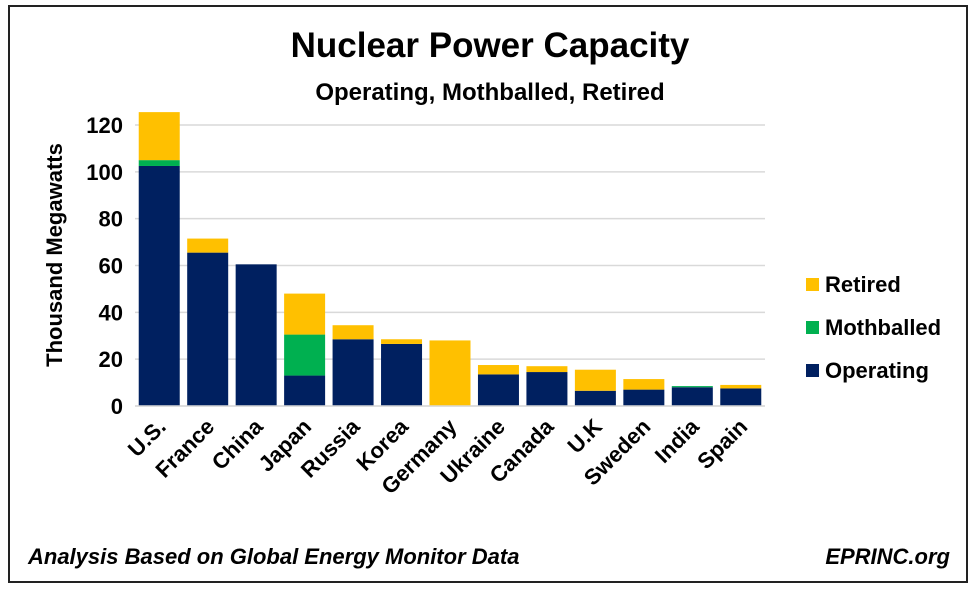 The image size is (980, 593). Describe the element at coordinates (883, 327) in the screenshot. I see `legend-label-mothballed: Mothballed` at that location.